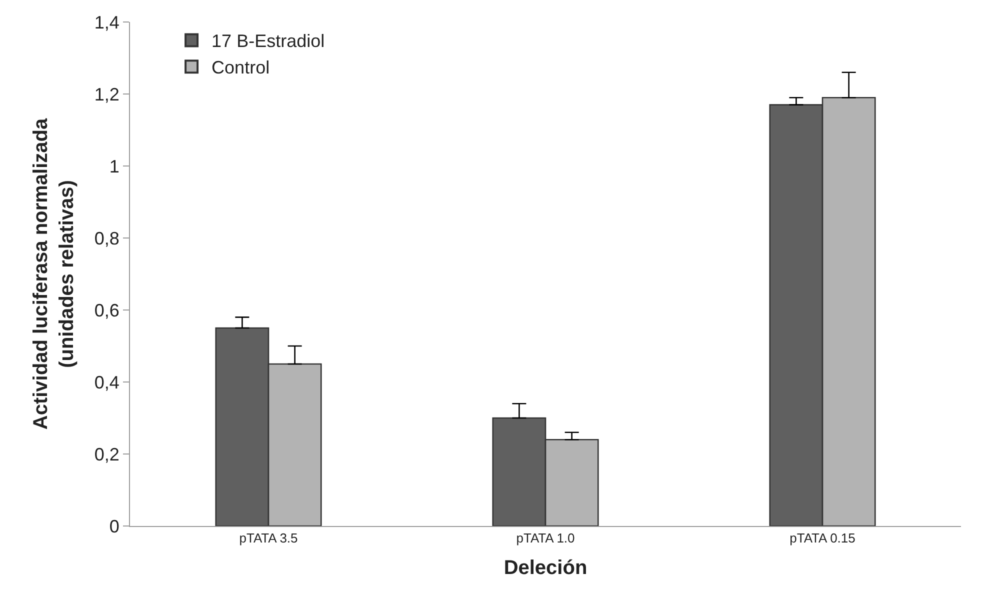 Image resolution: width=991 pixels, height=601 pixels. I want to click on y-tick-label: 1,2, so click(107, 94).